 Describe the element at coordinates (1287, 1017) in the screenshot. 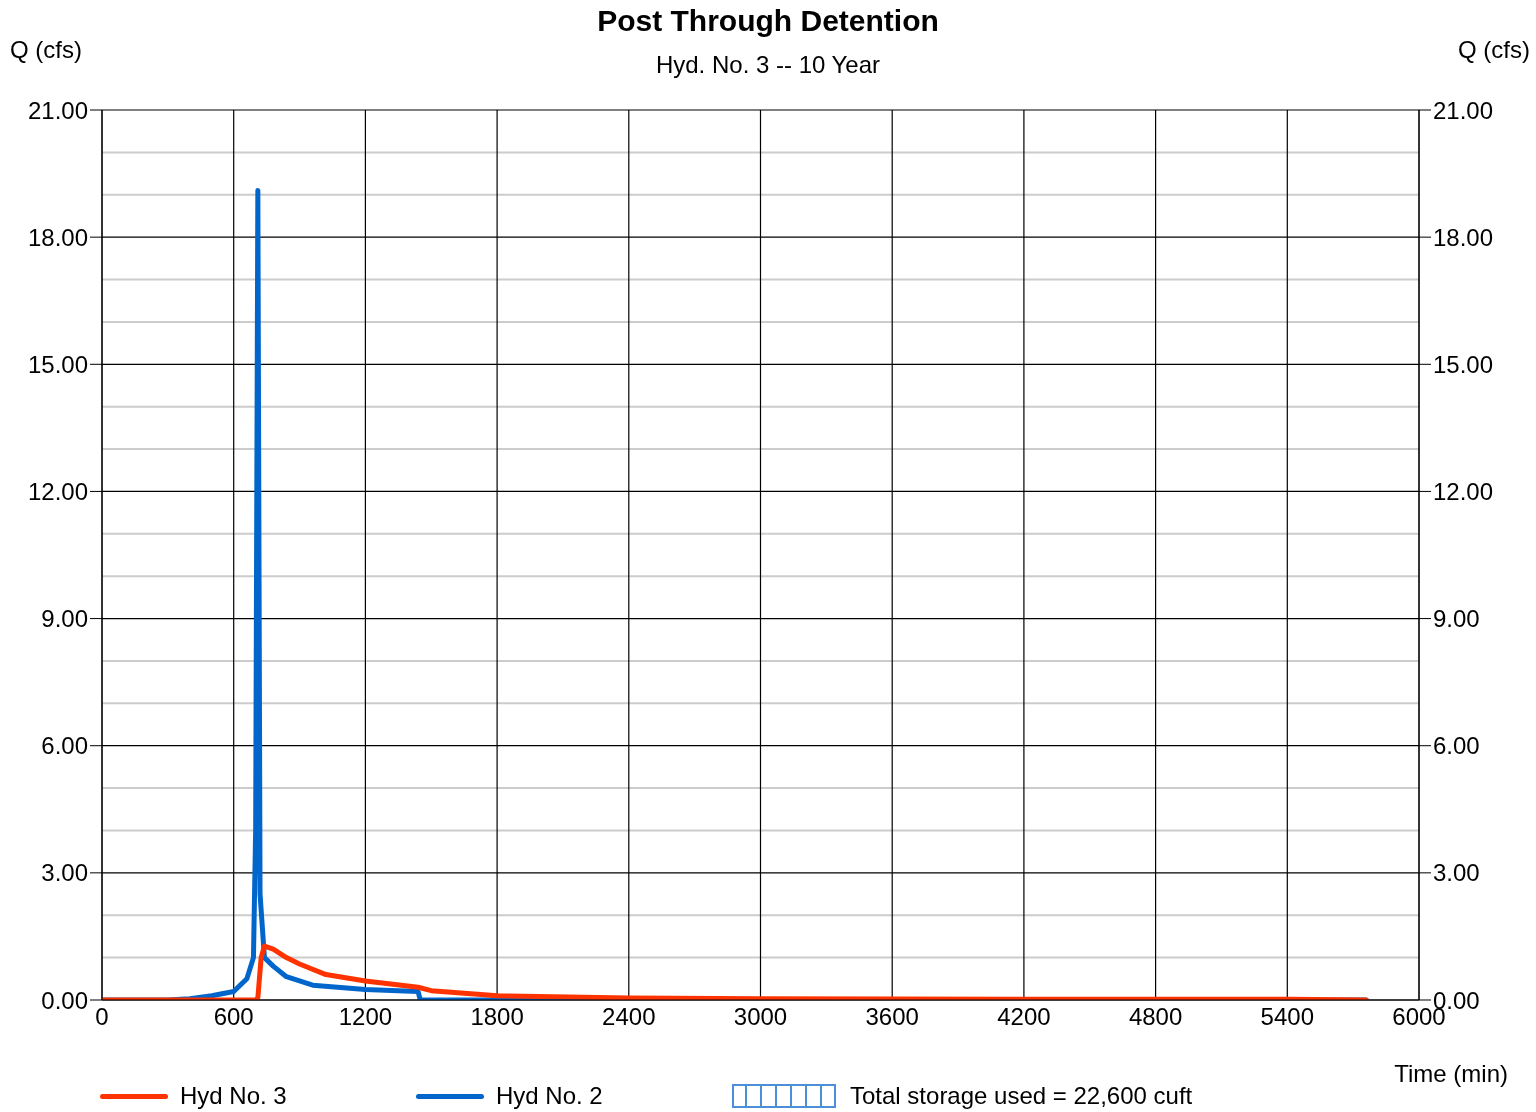

I see `x-tick-label: 5400` at that location.